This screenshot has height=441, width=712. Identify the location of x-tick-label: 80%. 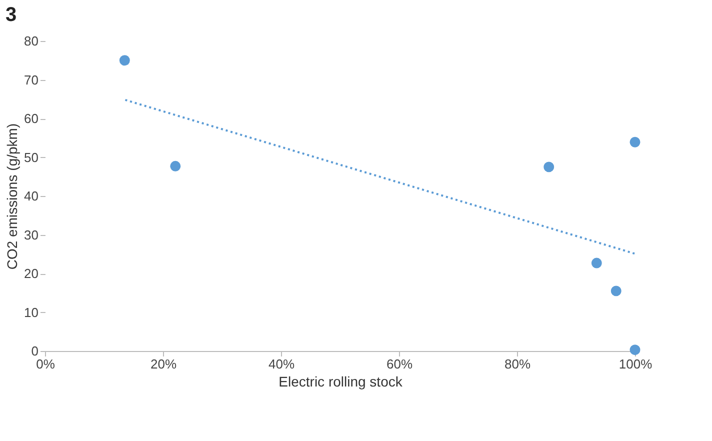
(517, 364).